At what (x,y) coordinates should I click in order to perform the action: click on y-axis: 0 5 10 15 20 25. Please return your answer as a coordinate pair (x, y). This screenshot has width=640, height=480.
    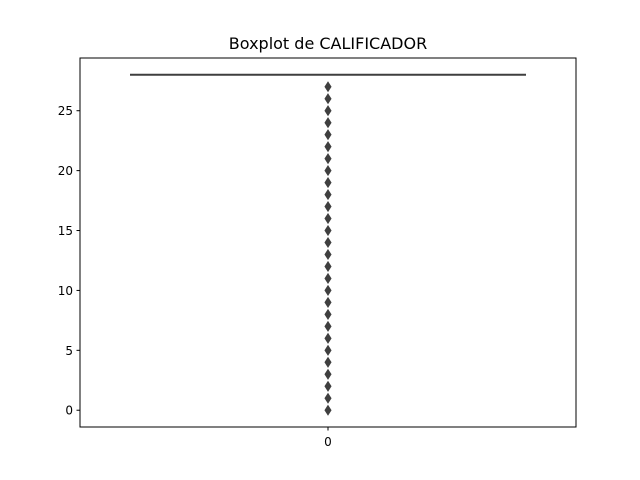
    Looking at the image, I should click on (69, 261).